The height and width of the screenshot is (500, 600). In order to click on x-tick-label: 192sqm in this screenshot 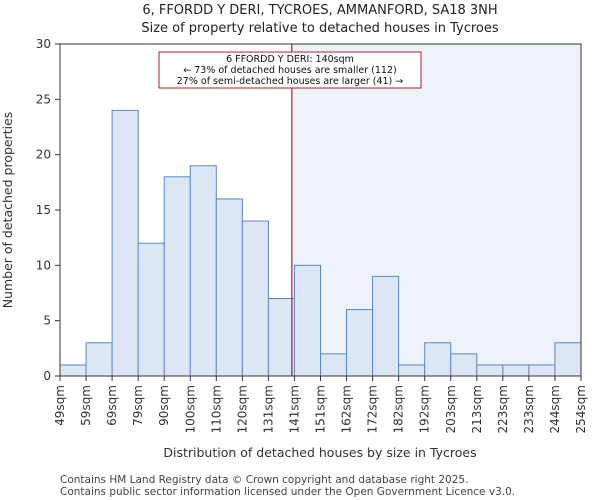, I will do `click(425, 409)`.